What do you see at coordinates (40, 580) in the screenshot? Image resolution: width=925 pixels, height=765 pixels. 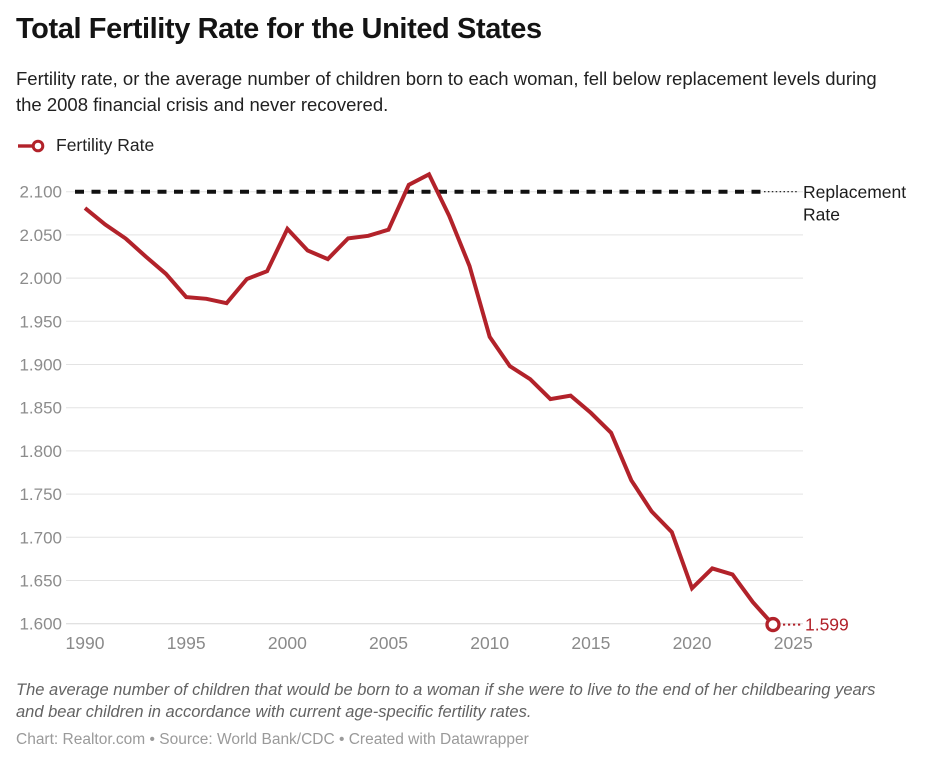 I see `y-axis-tick-label: 1.650` at bounding box center [40, 580].